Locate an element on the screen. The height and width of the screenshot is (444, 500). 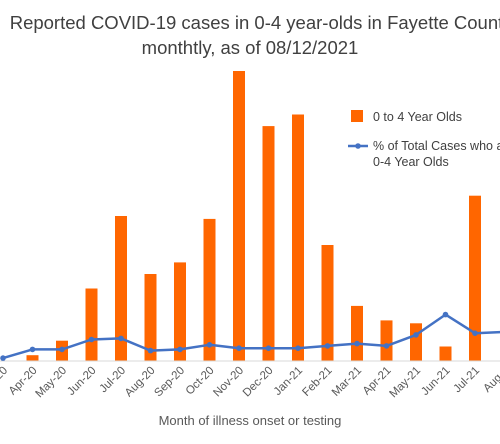
legend-swatch-marker is located at coordinates (358, 146).